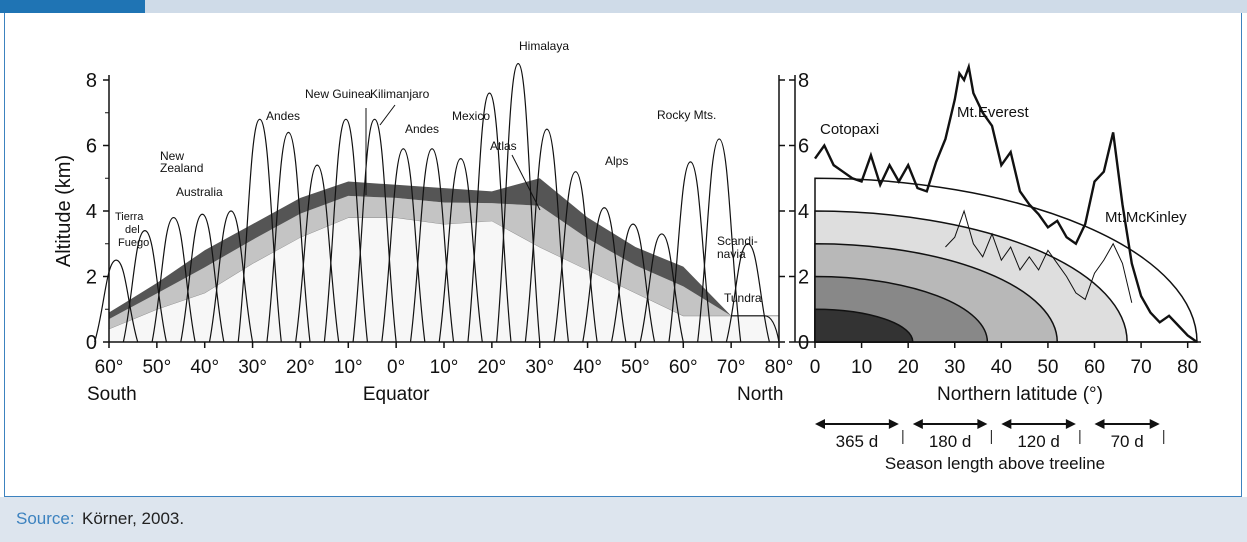 The height and width of the screenshot is (542, 1247). Describe the element at coordinates (129, 217) in the screenshot. I see `annotation-label: Tierra` at that location.